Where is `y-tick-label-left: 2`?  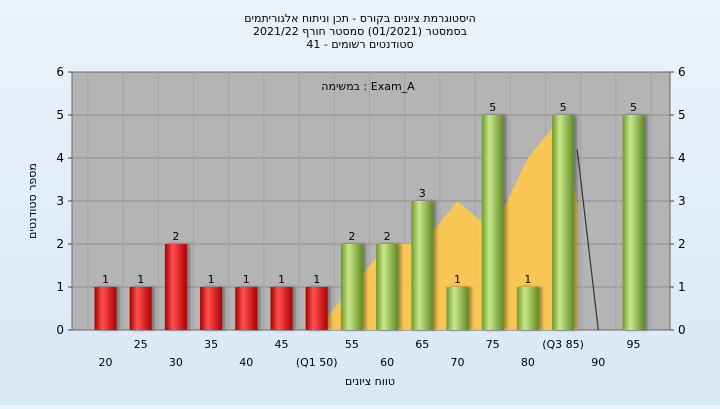 y-tick-label-left: 2 is located at coordinates (60, 244).